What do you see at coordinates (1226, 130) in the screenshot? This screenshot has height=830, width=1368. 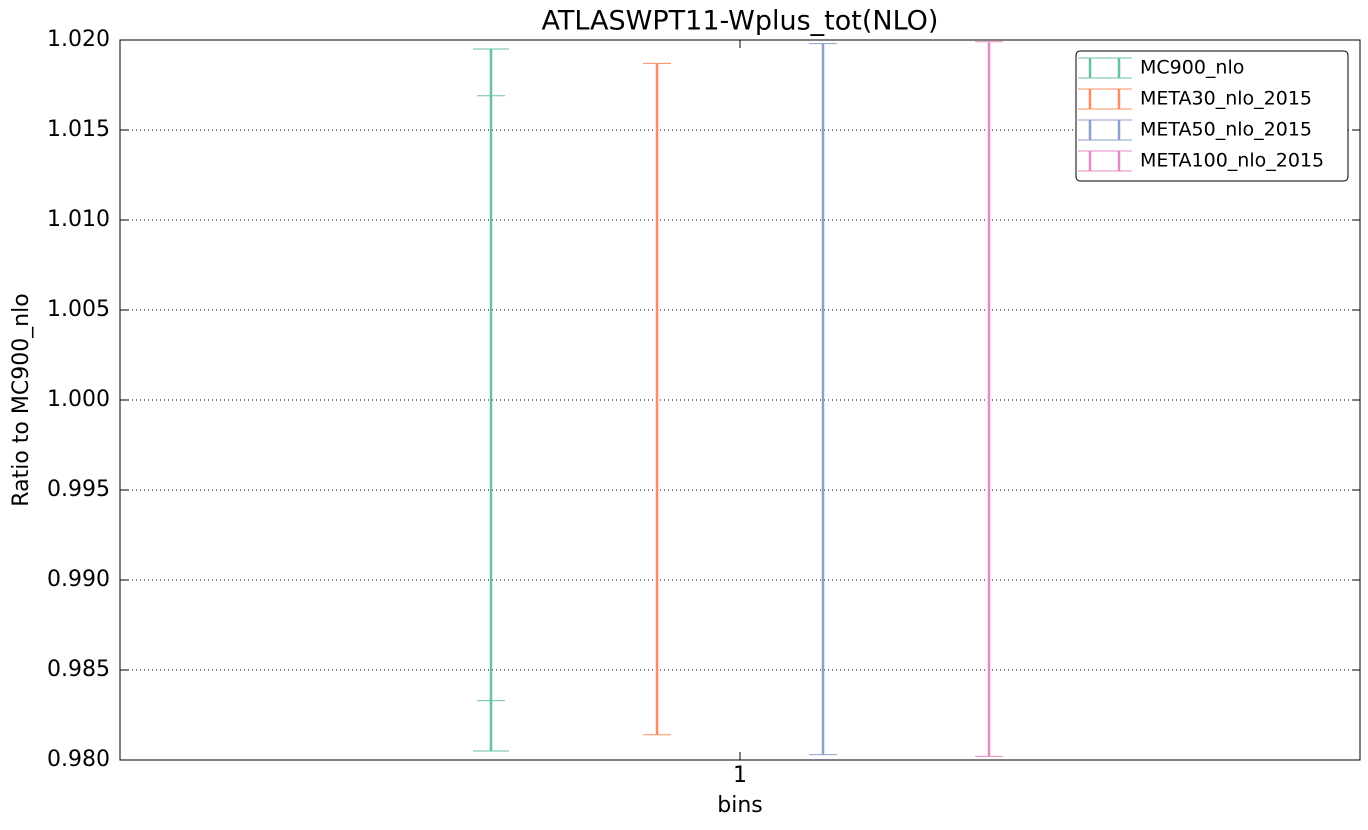 I see `legend-label: META50_nlo_2015` at bounding box center [1226, 130].